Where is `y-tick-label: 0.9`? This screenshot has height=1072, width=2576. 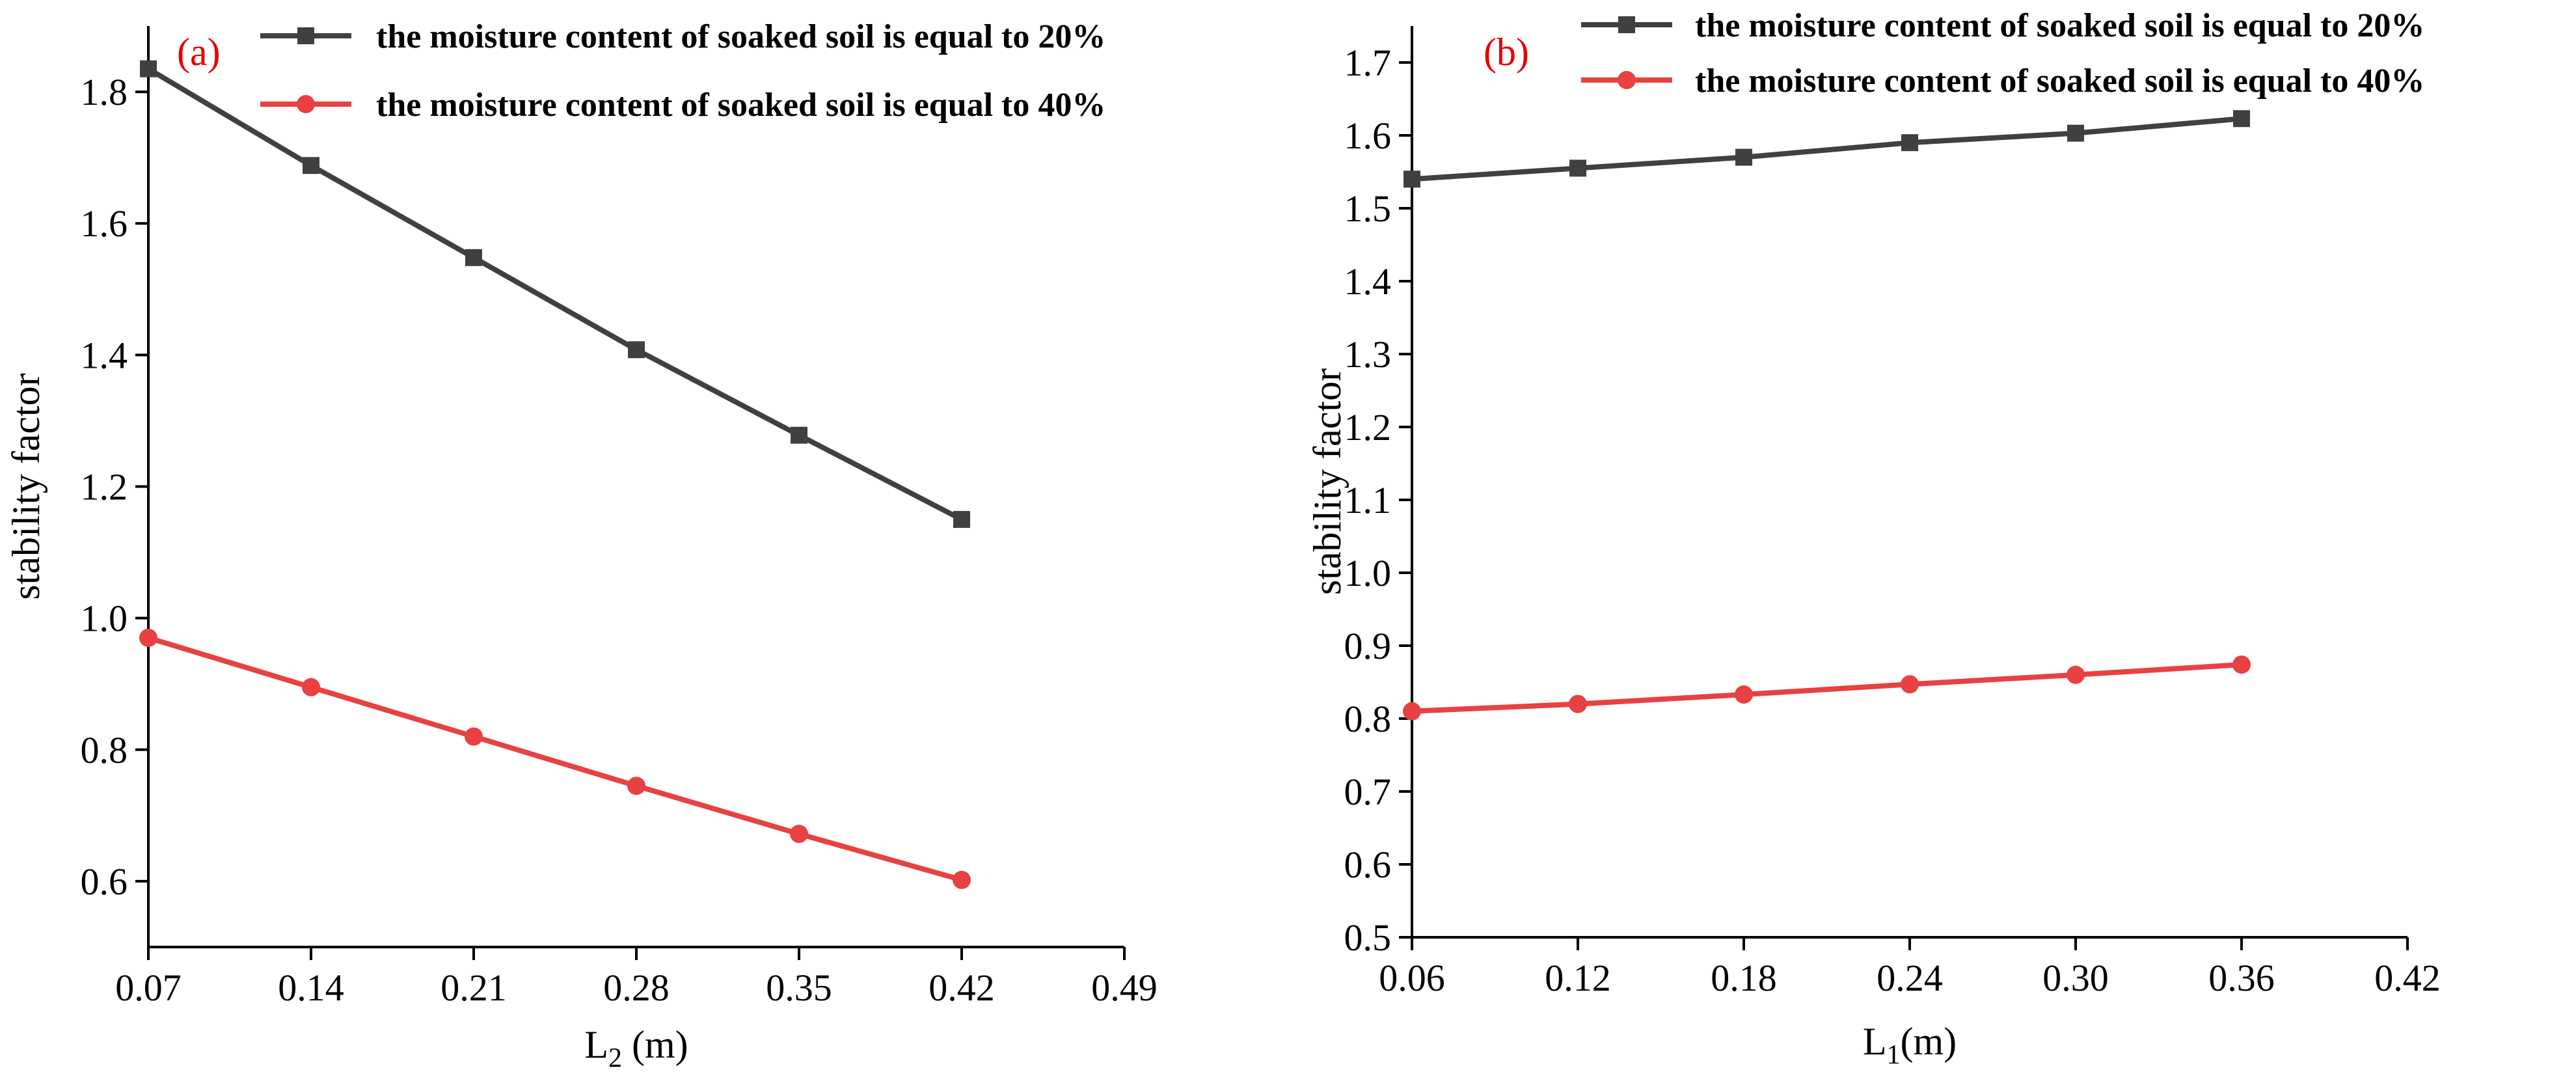 y-tick-label: 0.9 is located at coordinates (1368, 646).